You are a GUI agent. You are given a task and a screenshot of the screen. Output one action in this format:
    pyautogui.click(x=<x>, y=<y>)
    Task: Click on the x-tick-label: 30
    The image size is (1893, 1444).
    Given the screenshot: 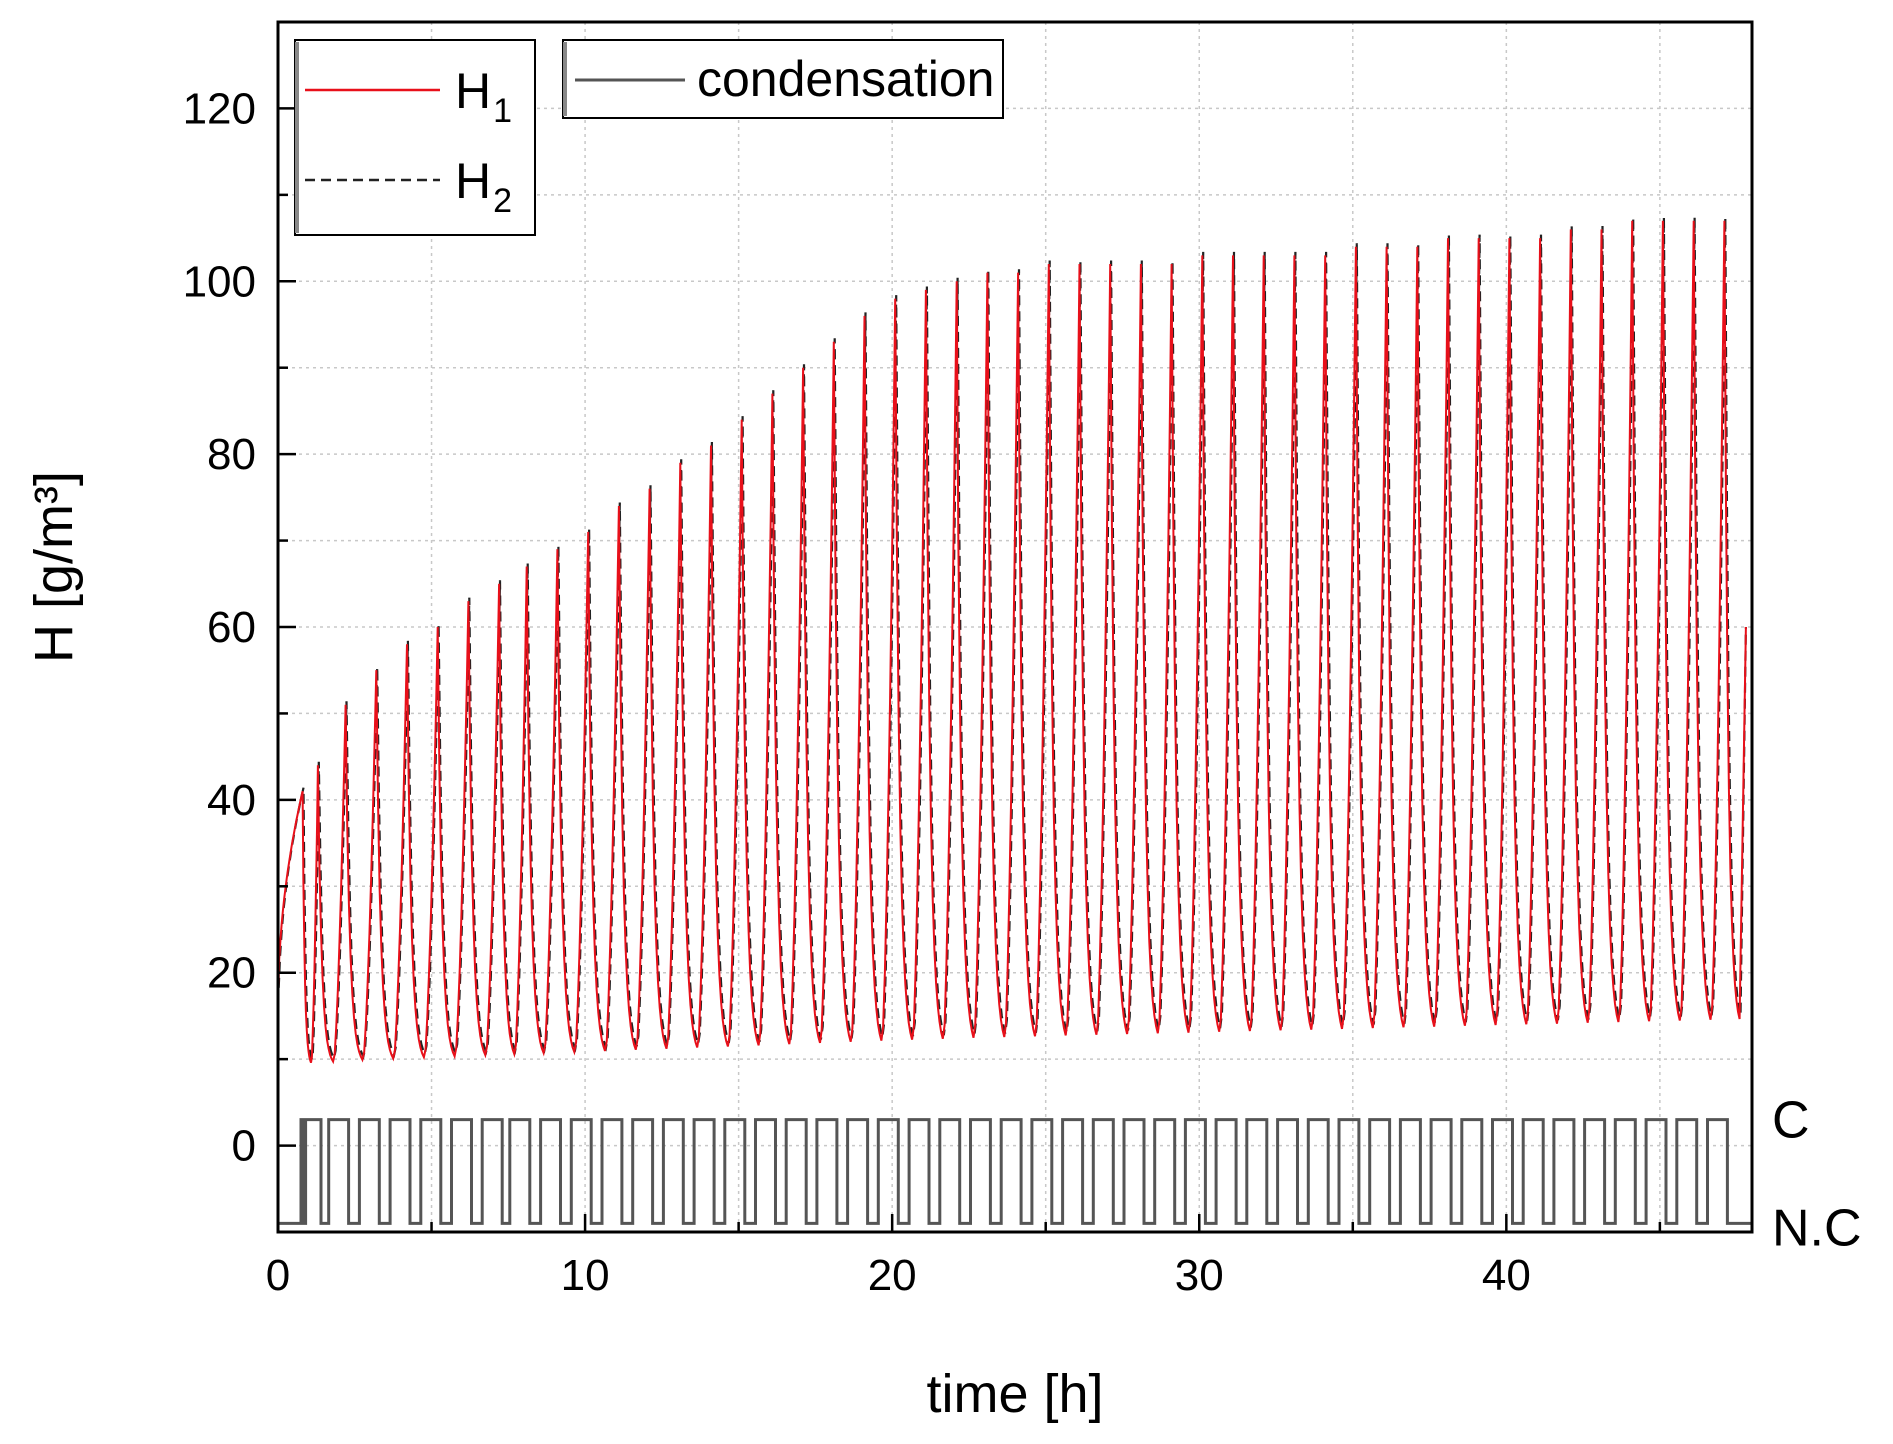 What is the action you would take?
    pyautogui.click(x=1199, y=1275)
    